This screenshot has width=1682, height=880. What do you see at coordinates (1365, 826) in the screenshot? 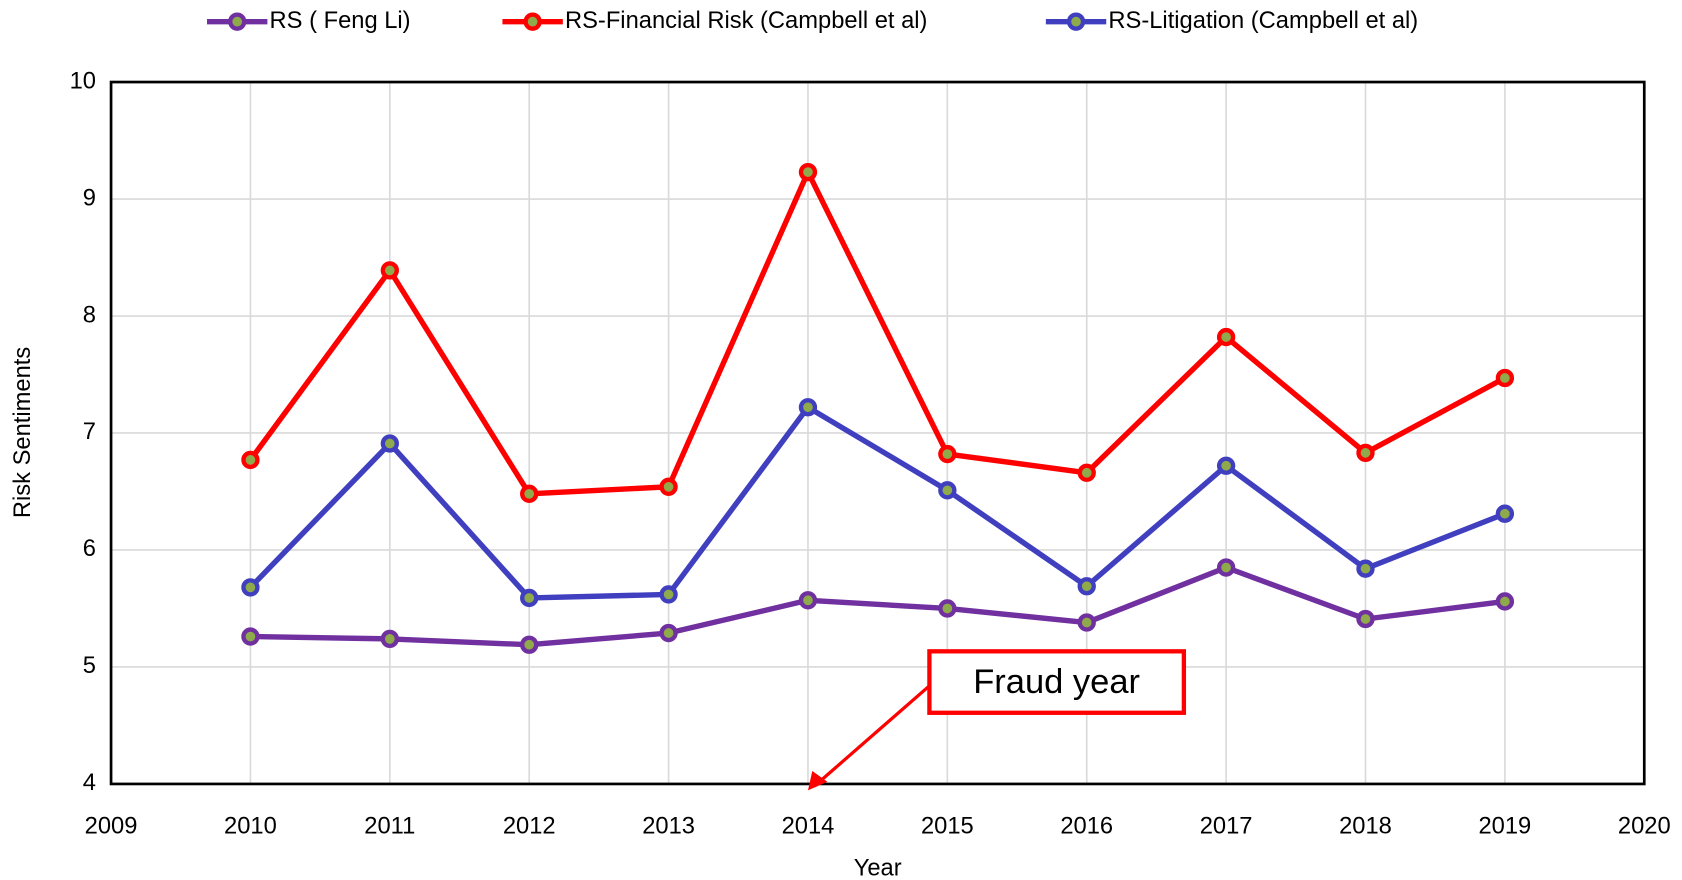
I see `x-tick-label: 2018` at bounding box center [1365, 826].